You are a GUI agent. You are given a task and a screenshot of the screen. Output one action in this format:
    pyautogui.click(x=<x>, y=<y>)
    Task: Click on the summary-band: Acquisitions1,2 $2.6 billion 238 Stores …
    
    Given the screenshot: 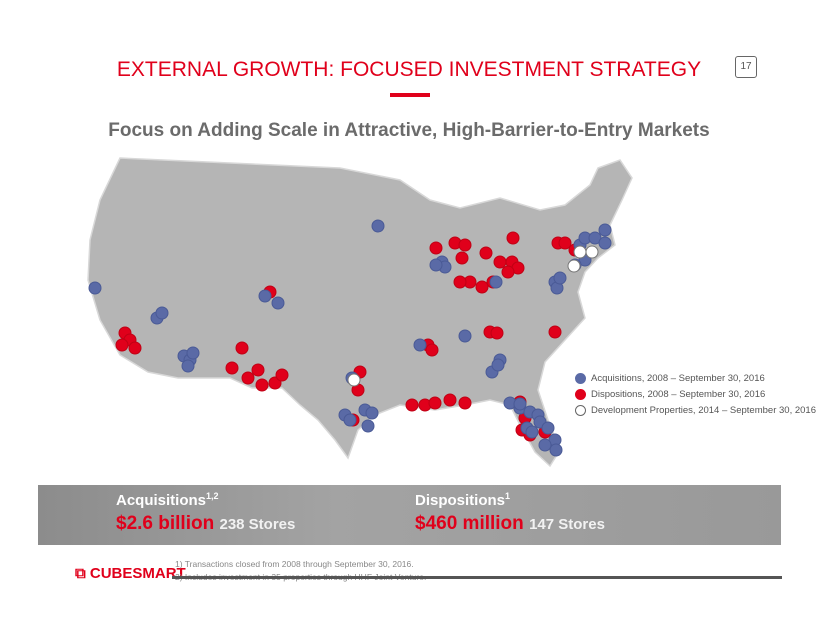 What is the action you would take?
    pyautogui.click(x=409, y=515)
    